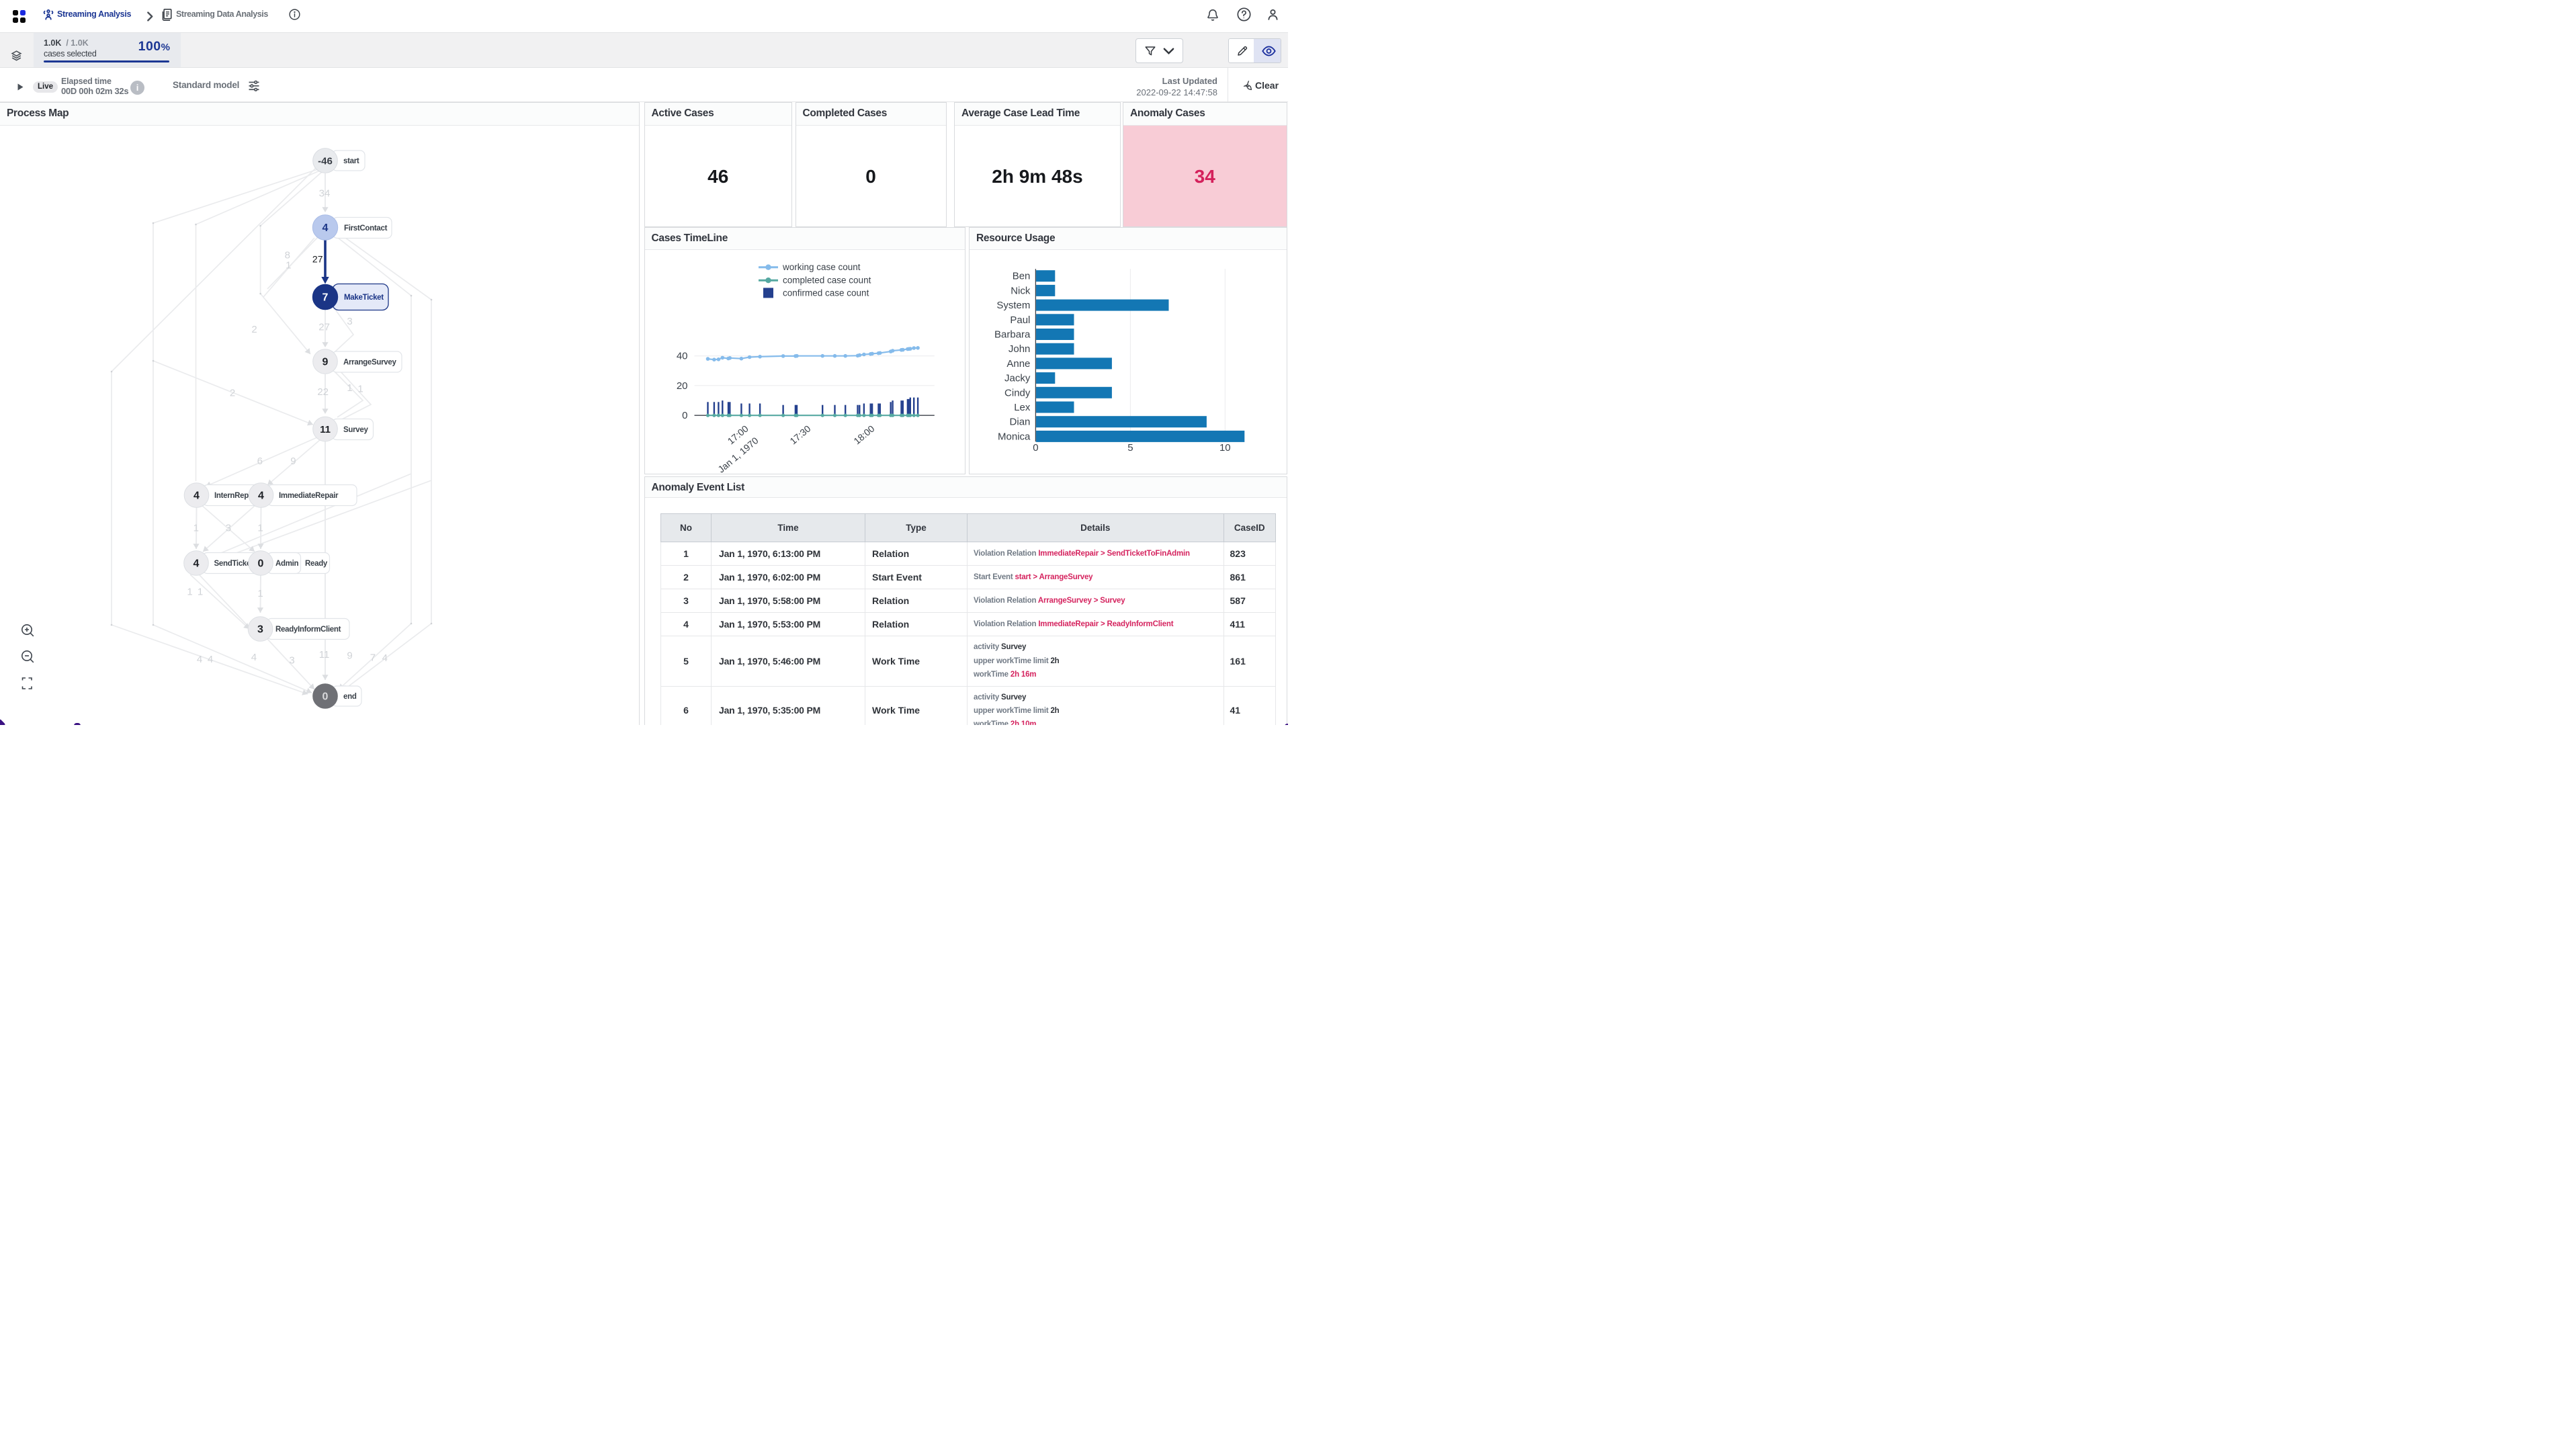 This screenshot has height=1450, width=2576. What do you see at coordinates (369, 363) in the screenshot?
I see `svg-text: ArrangeSurvey` at bounding box center [369, 363].